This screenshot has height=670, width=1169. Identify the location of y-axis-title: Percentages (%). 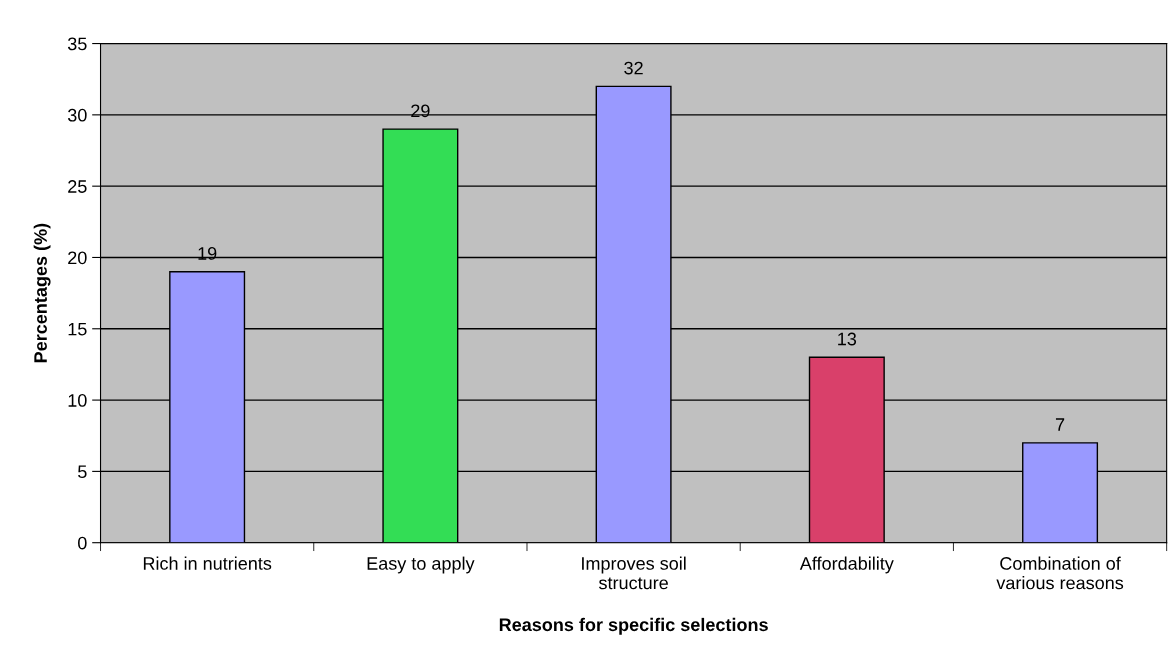
(42, 293).